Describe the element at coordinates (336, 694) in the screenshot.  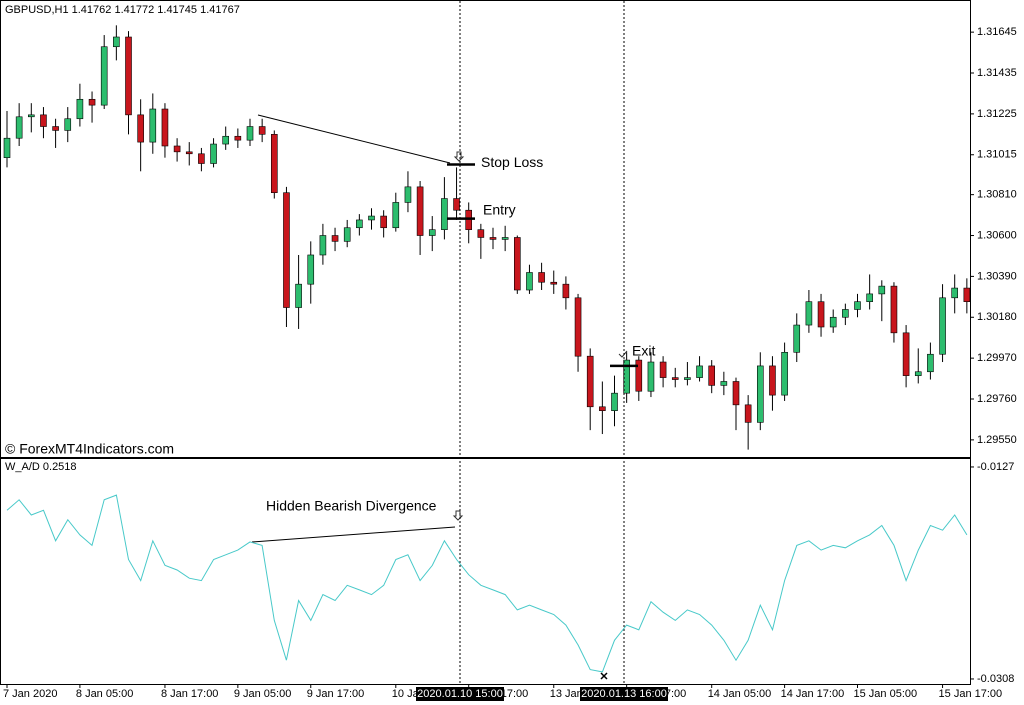
I see `x-tick-label: 9 Jan 17:00` at that location.